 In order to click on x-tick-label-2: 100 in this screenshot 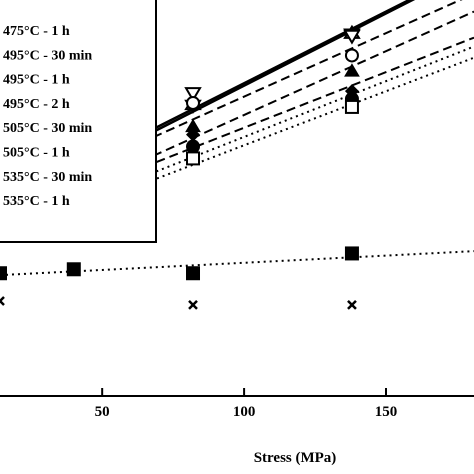, I will do `click(244, 412)`.